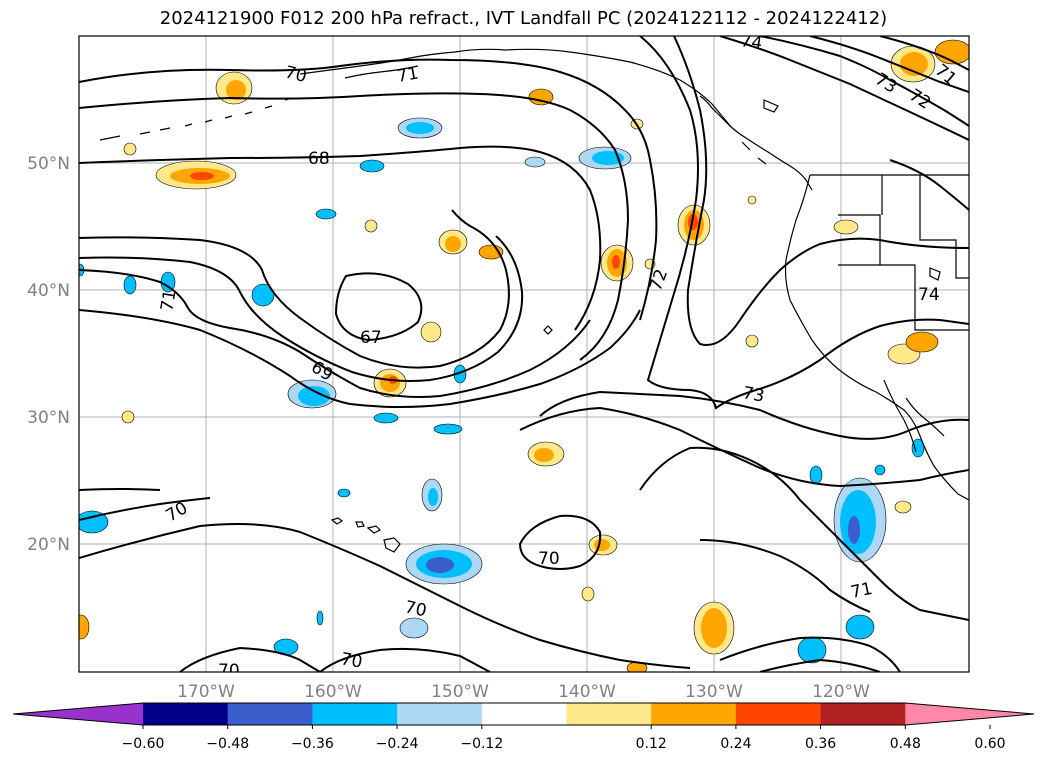 Image resolution: width=1047 pixels, height=765 pixels. I want to click on colorbar-tick-label: −0.60, so click(143, 744).